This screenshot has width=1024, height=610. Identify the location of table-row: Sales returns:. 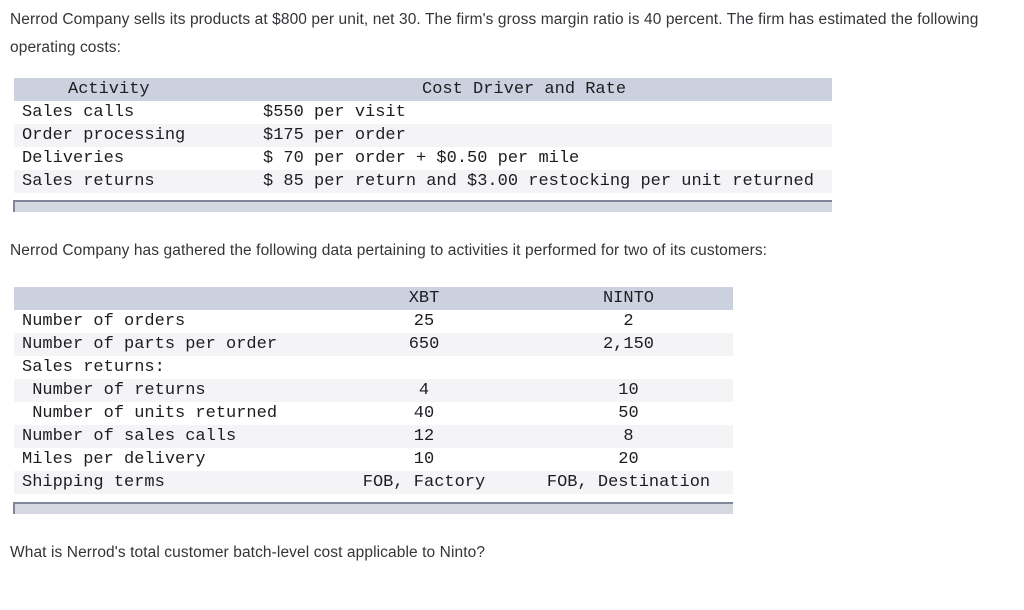
(373, 367).